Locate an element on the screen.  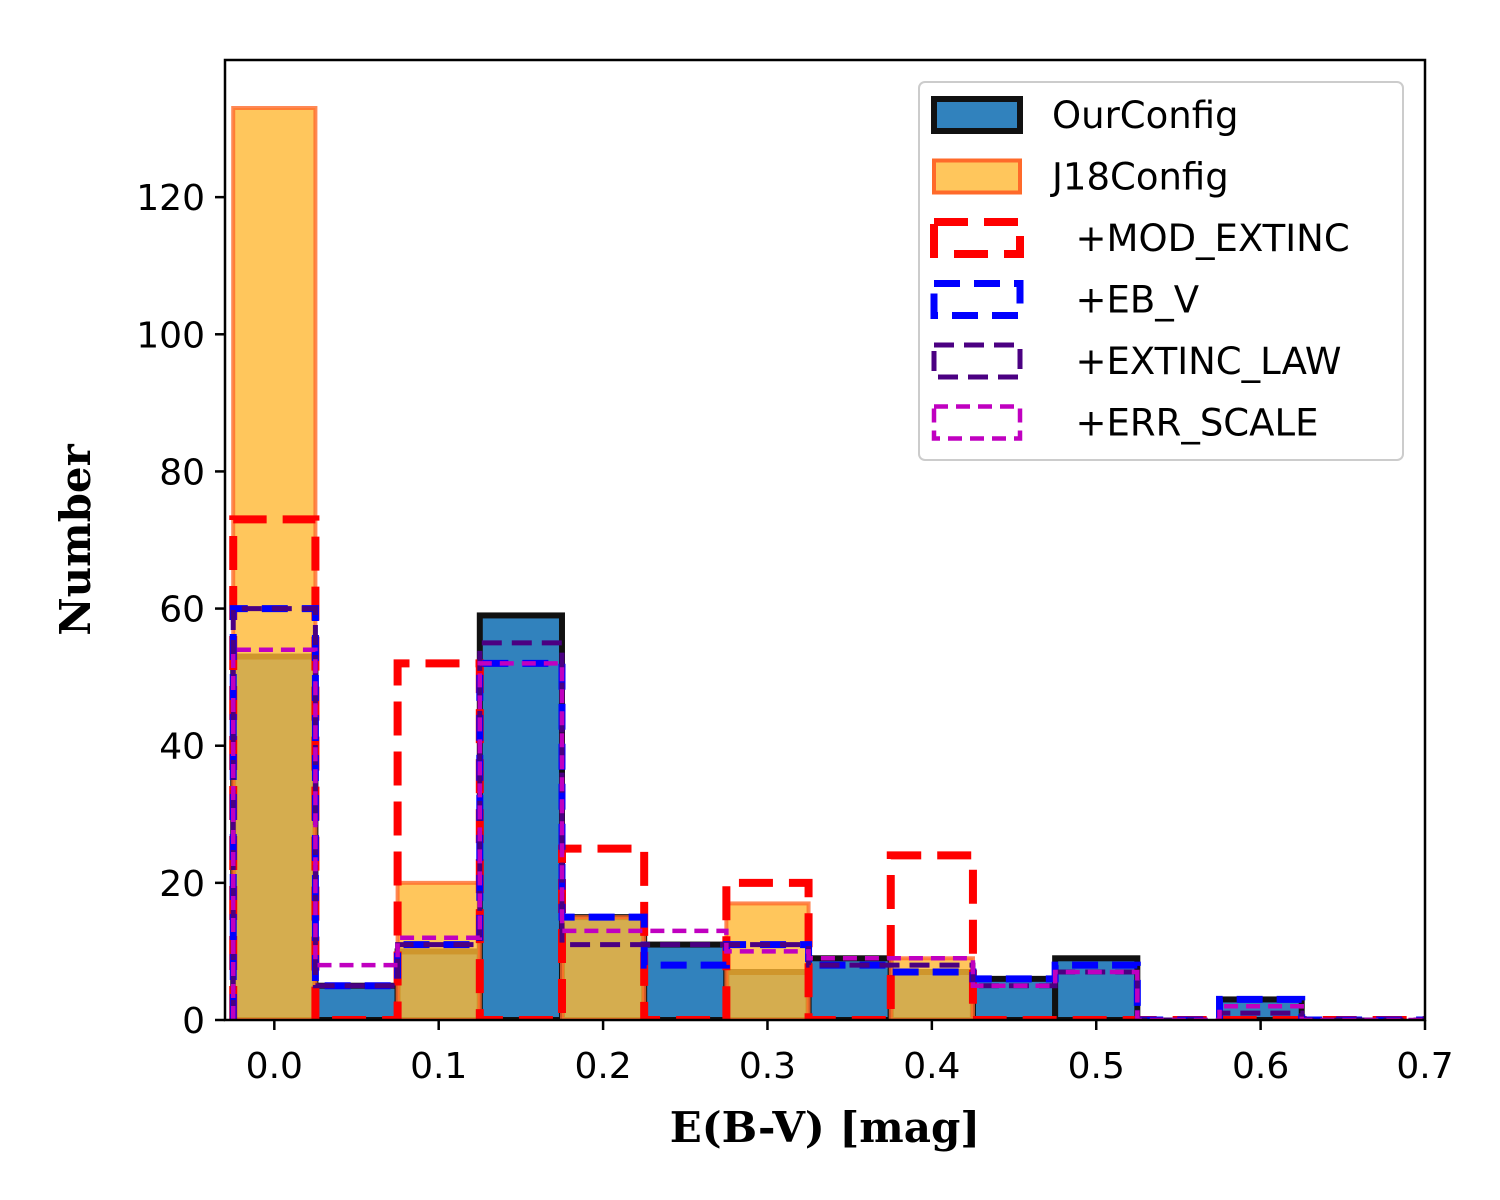
y-tick-label: 60 is located at coordinates (182, 610).